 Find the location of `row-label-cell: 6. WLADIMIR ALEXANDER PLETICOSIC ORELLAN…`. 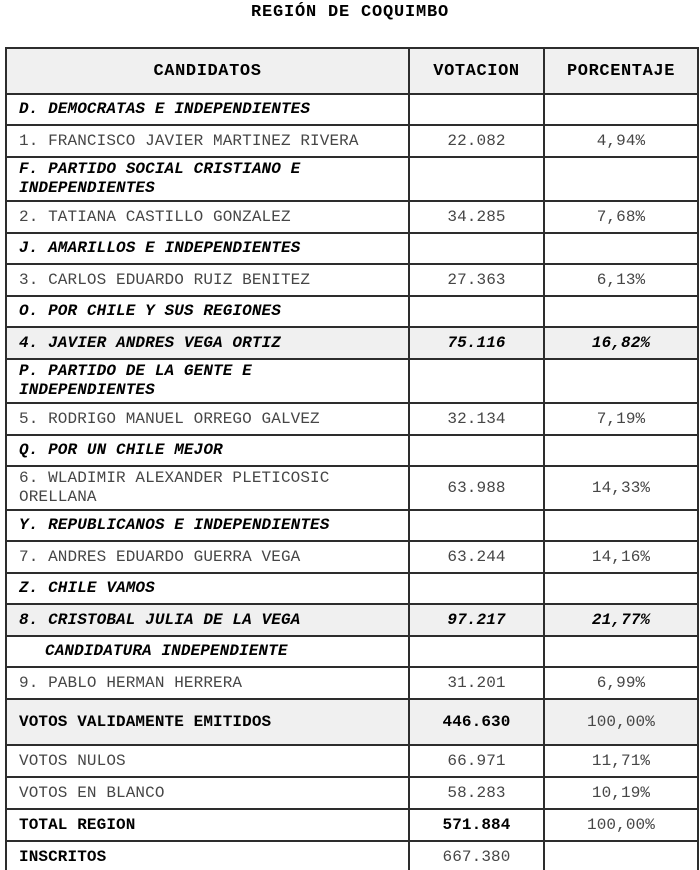

row-label-cell: 6. WLADIMIR ALEXANDER PLETICOSIC ORELLAN… is located at coordinates (207, 488).